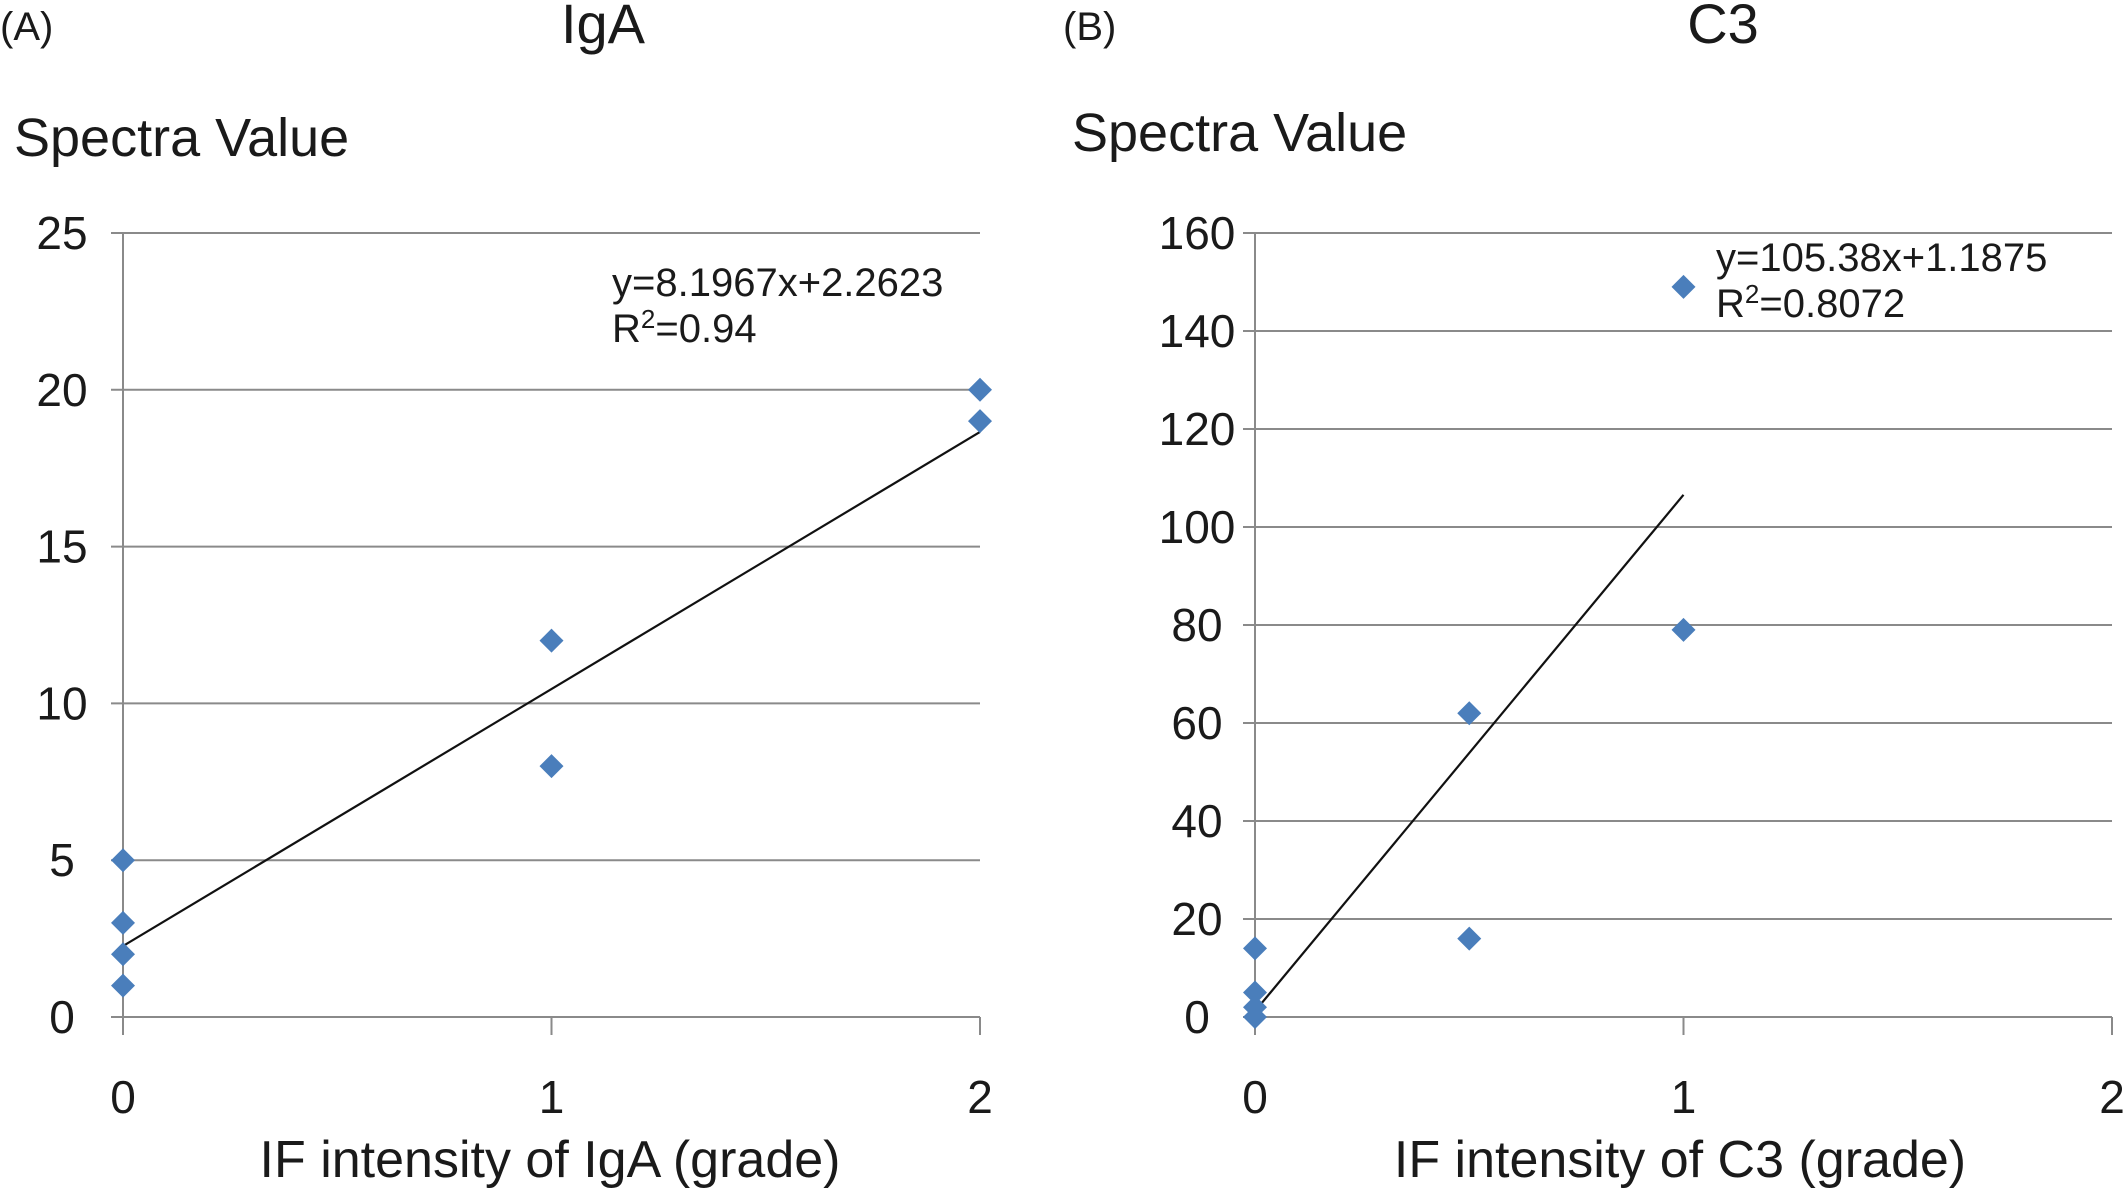 The height and width of the screenshot is (1195, 2128). Describe the element at coordinates (1680, 1160) in the screenshot. I see `x-axis-title: IF intensity of C3 (grade)` at that location.